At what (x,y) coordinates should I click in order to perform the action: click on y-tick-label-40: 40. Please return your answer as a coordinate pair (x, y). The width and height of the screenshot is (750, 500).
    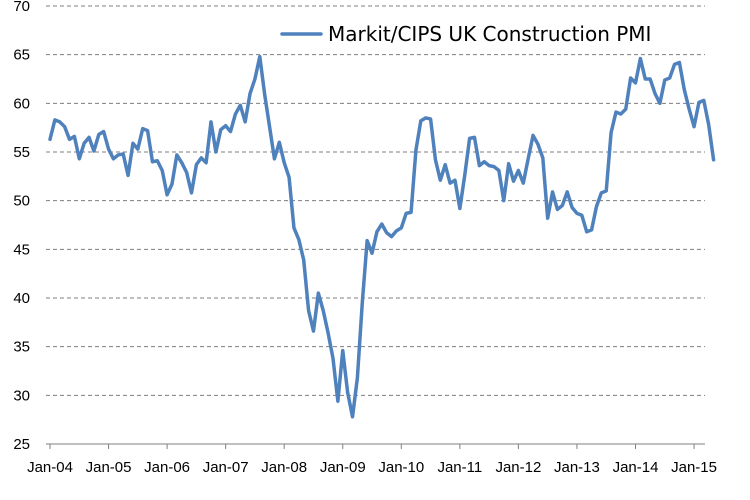
    Looking at the image, I should click on (21, 298).